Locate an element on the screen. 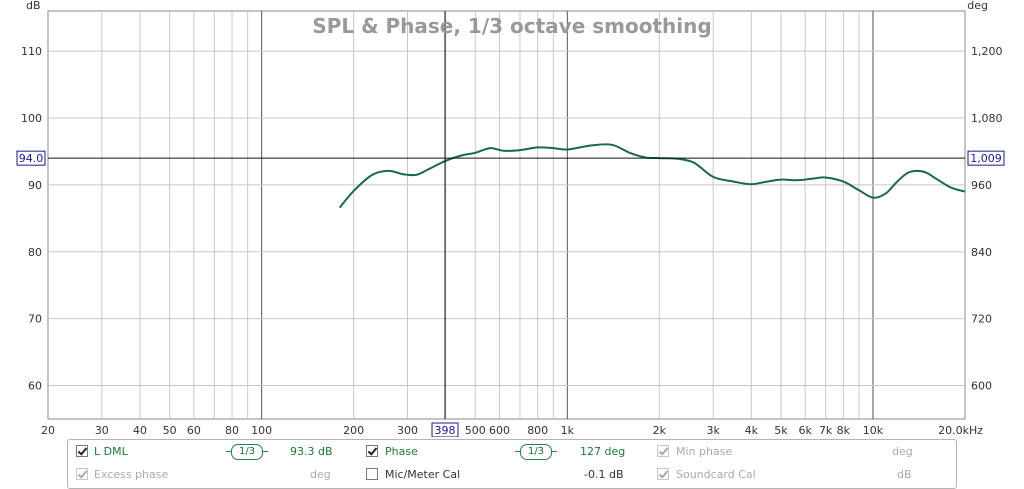 This screenshot has height=489, width=1024. y-tick-label-left: 90 is located at coordinates (35, 185).